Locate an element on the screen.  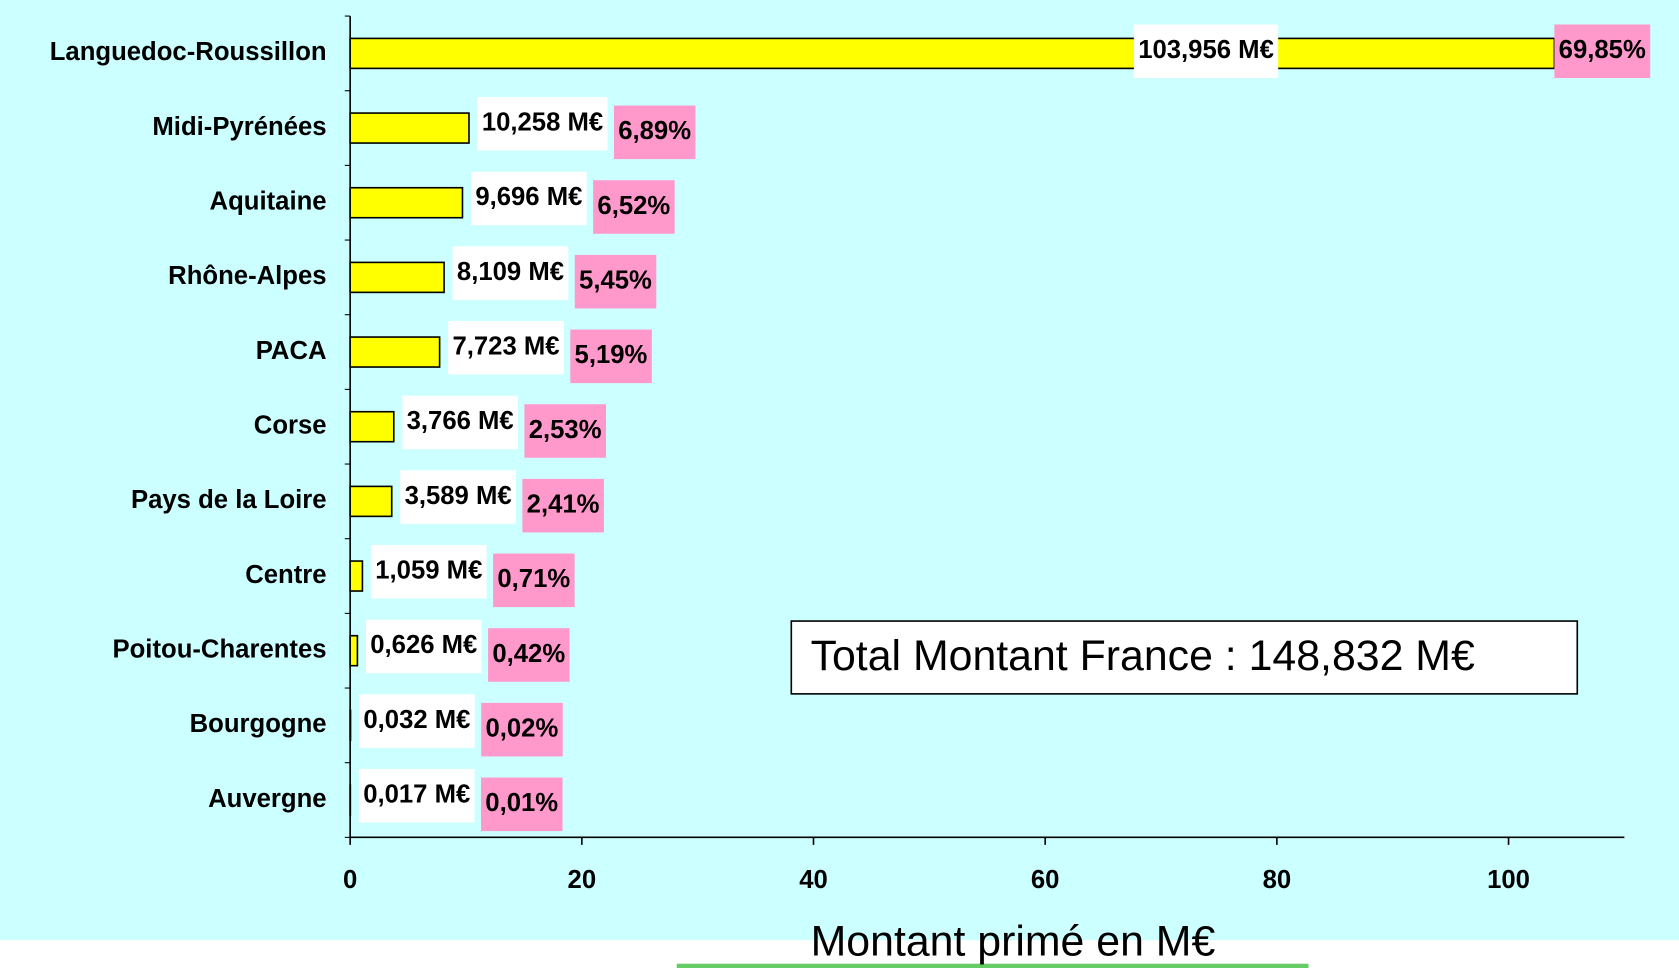
share-label: 5,19% is located at coordinates (611, 355).